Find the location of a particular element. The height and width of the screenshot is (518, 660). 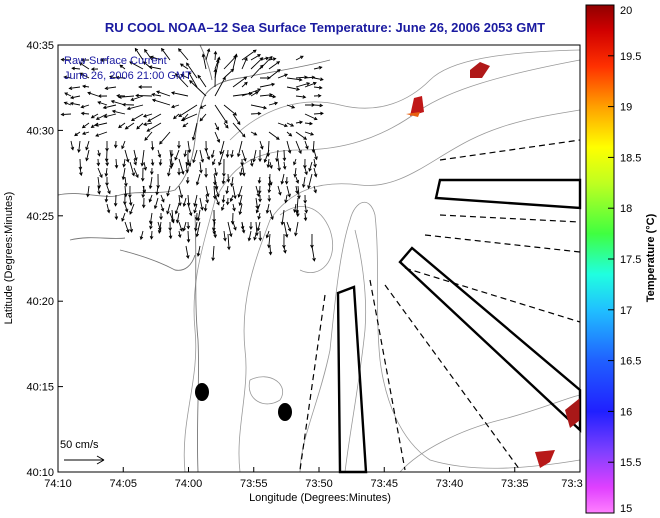

colorbar-tick-label: 17 is located at coordinates (626, 311).